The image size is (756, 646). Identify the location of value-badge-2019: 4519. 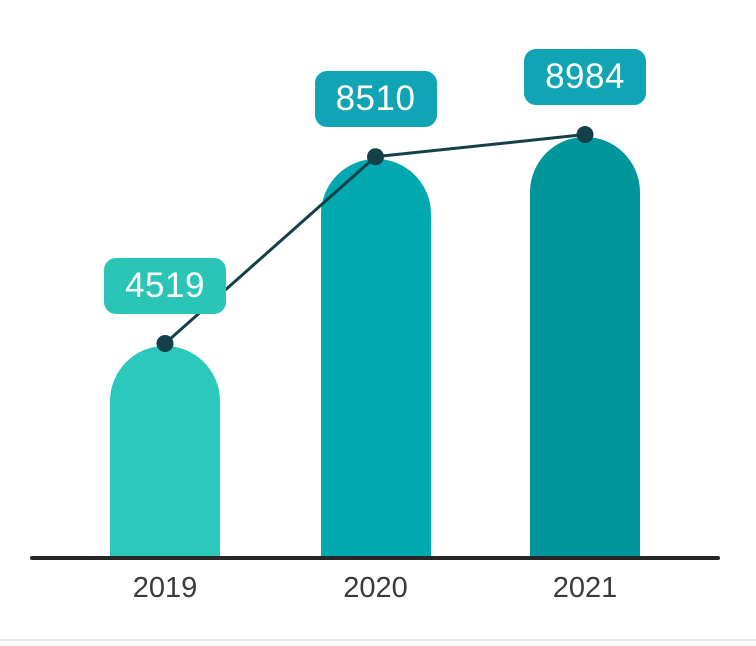
(165, 285).